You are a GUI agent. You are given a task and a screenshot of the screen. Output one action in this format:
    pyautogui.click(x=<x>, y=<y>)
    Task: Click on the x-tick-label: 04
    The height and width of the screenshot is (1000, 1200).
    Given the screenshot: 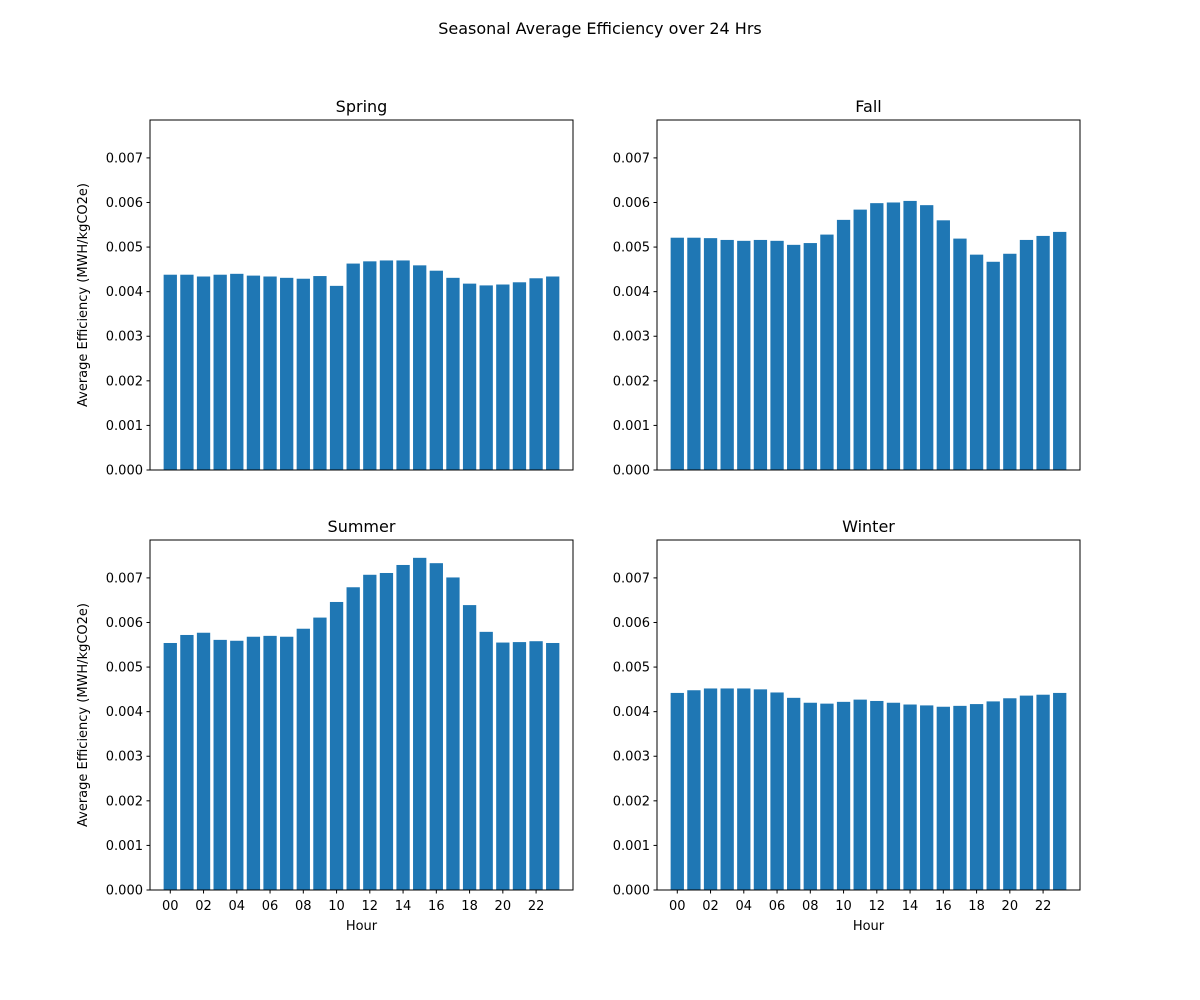 What is the action you would take?
    pyautogui.click(x=237, y=906)
    